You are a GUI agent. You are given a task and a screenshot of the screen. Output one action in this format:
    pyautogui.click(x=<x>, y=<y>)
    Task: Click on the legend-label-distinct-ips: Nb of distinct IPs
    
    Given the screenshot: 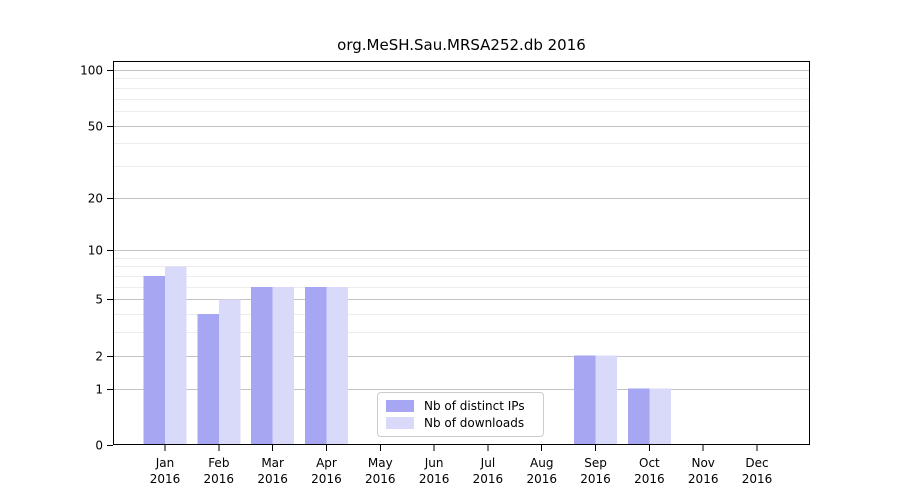 What is the action you would take?
    pyautogui.click(x=474, y=406)
    